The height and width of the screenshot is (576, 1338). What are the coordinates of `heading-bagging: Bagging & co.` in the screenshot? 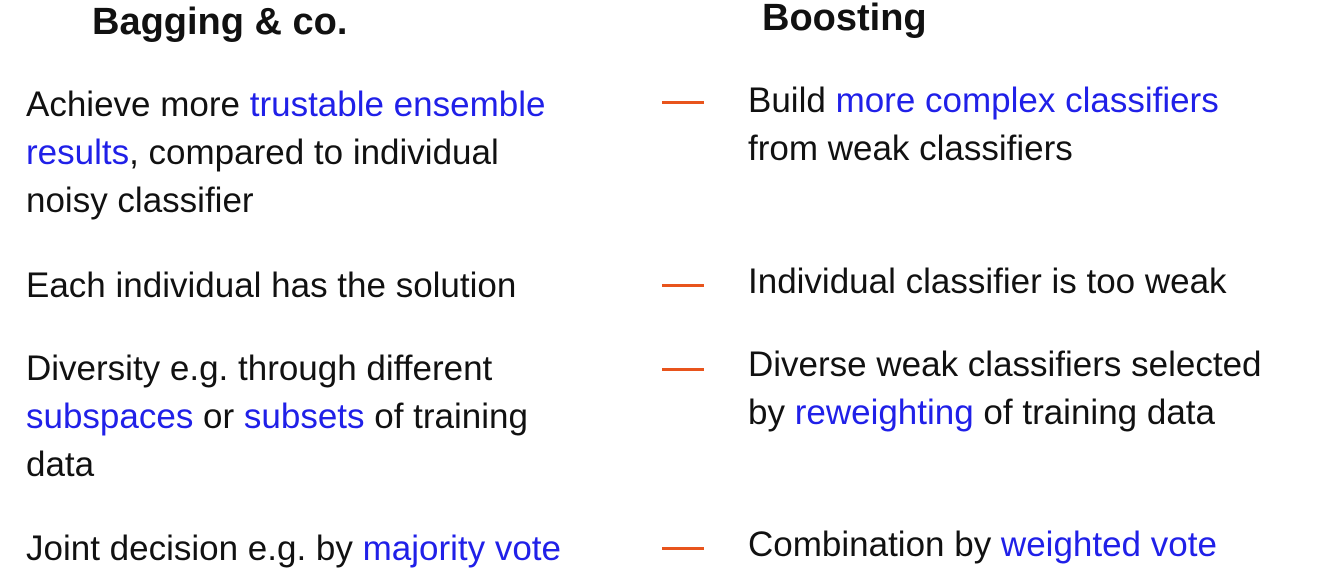 It's located at (220, 22).